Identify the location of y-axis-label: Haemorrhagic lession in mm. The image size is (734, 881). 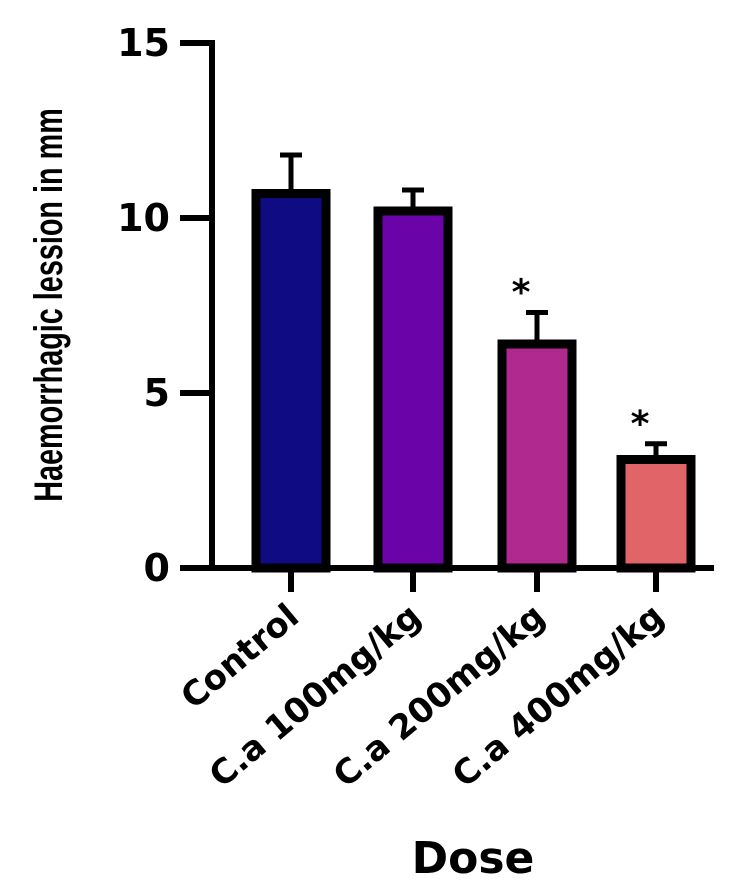
(48, 305).